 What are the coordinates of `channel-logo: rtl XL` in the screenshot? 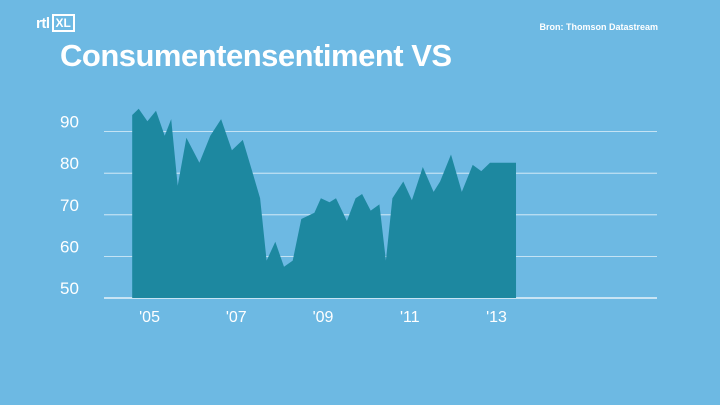 It's located at (55, 23).